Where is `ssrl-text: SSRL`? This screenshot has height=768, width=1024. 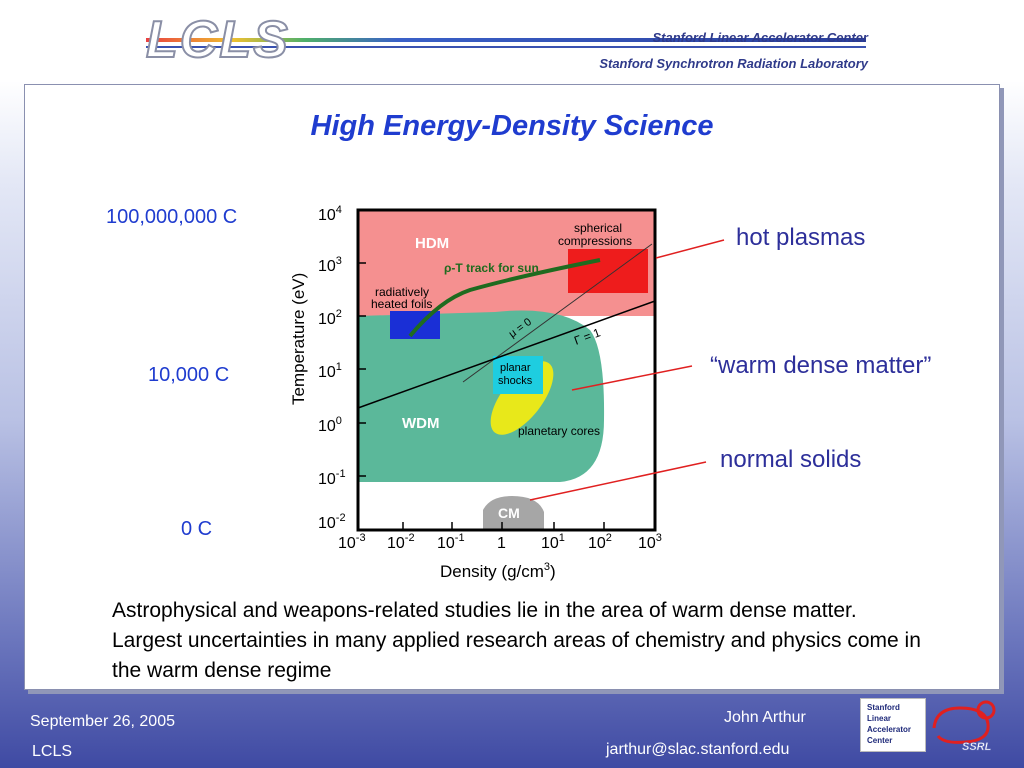
ssrl-text: SSRL is located at coordinates (977, 747).